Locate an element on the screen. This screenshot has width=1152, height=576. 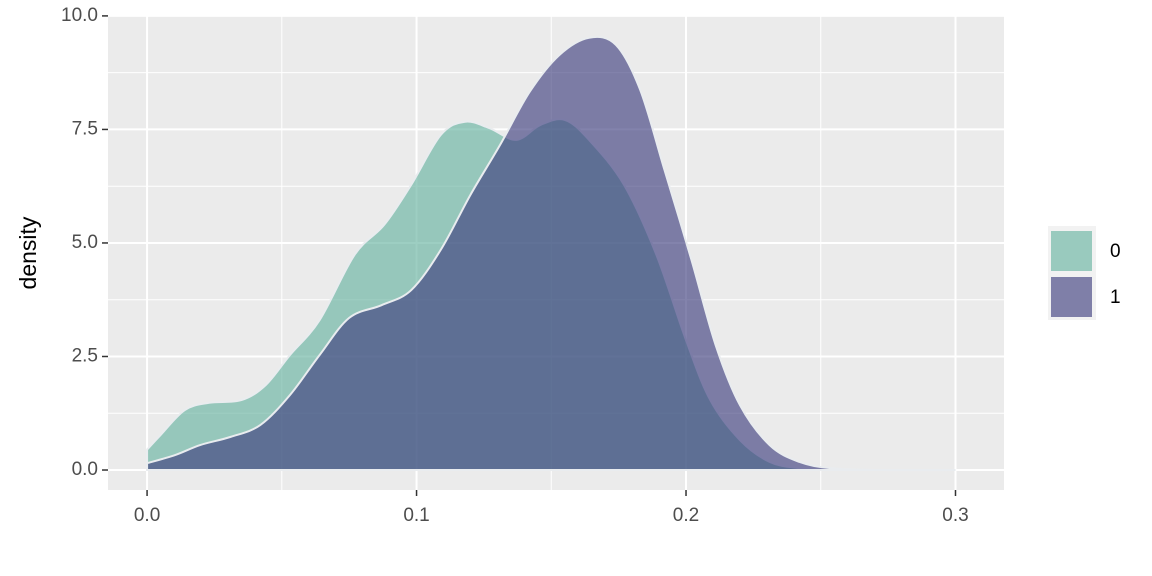
y-tick-label: 10.0 is located at coordinates (79, 15).